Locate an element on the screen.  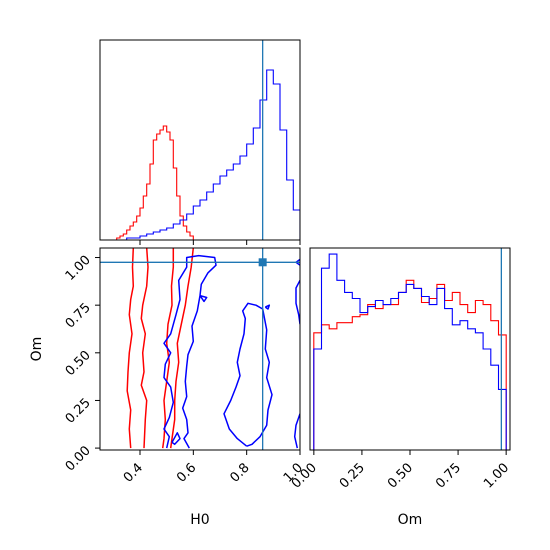
h0-om-contour-xtick-label: 0.6 is located at coordinates (186, 472).